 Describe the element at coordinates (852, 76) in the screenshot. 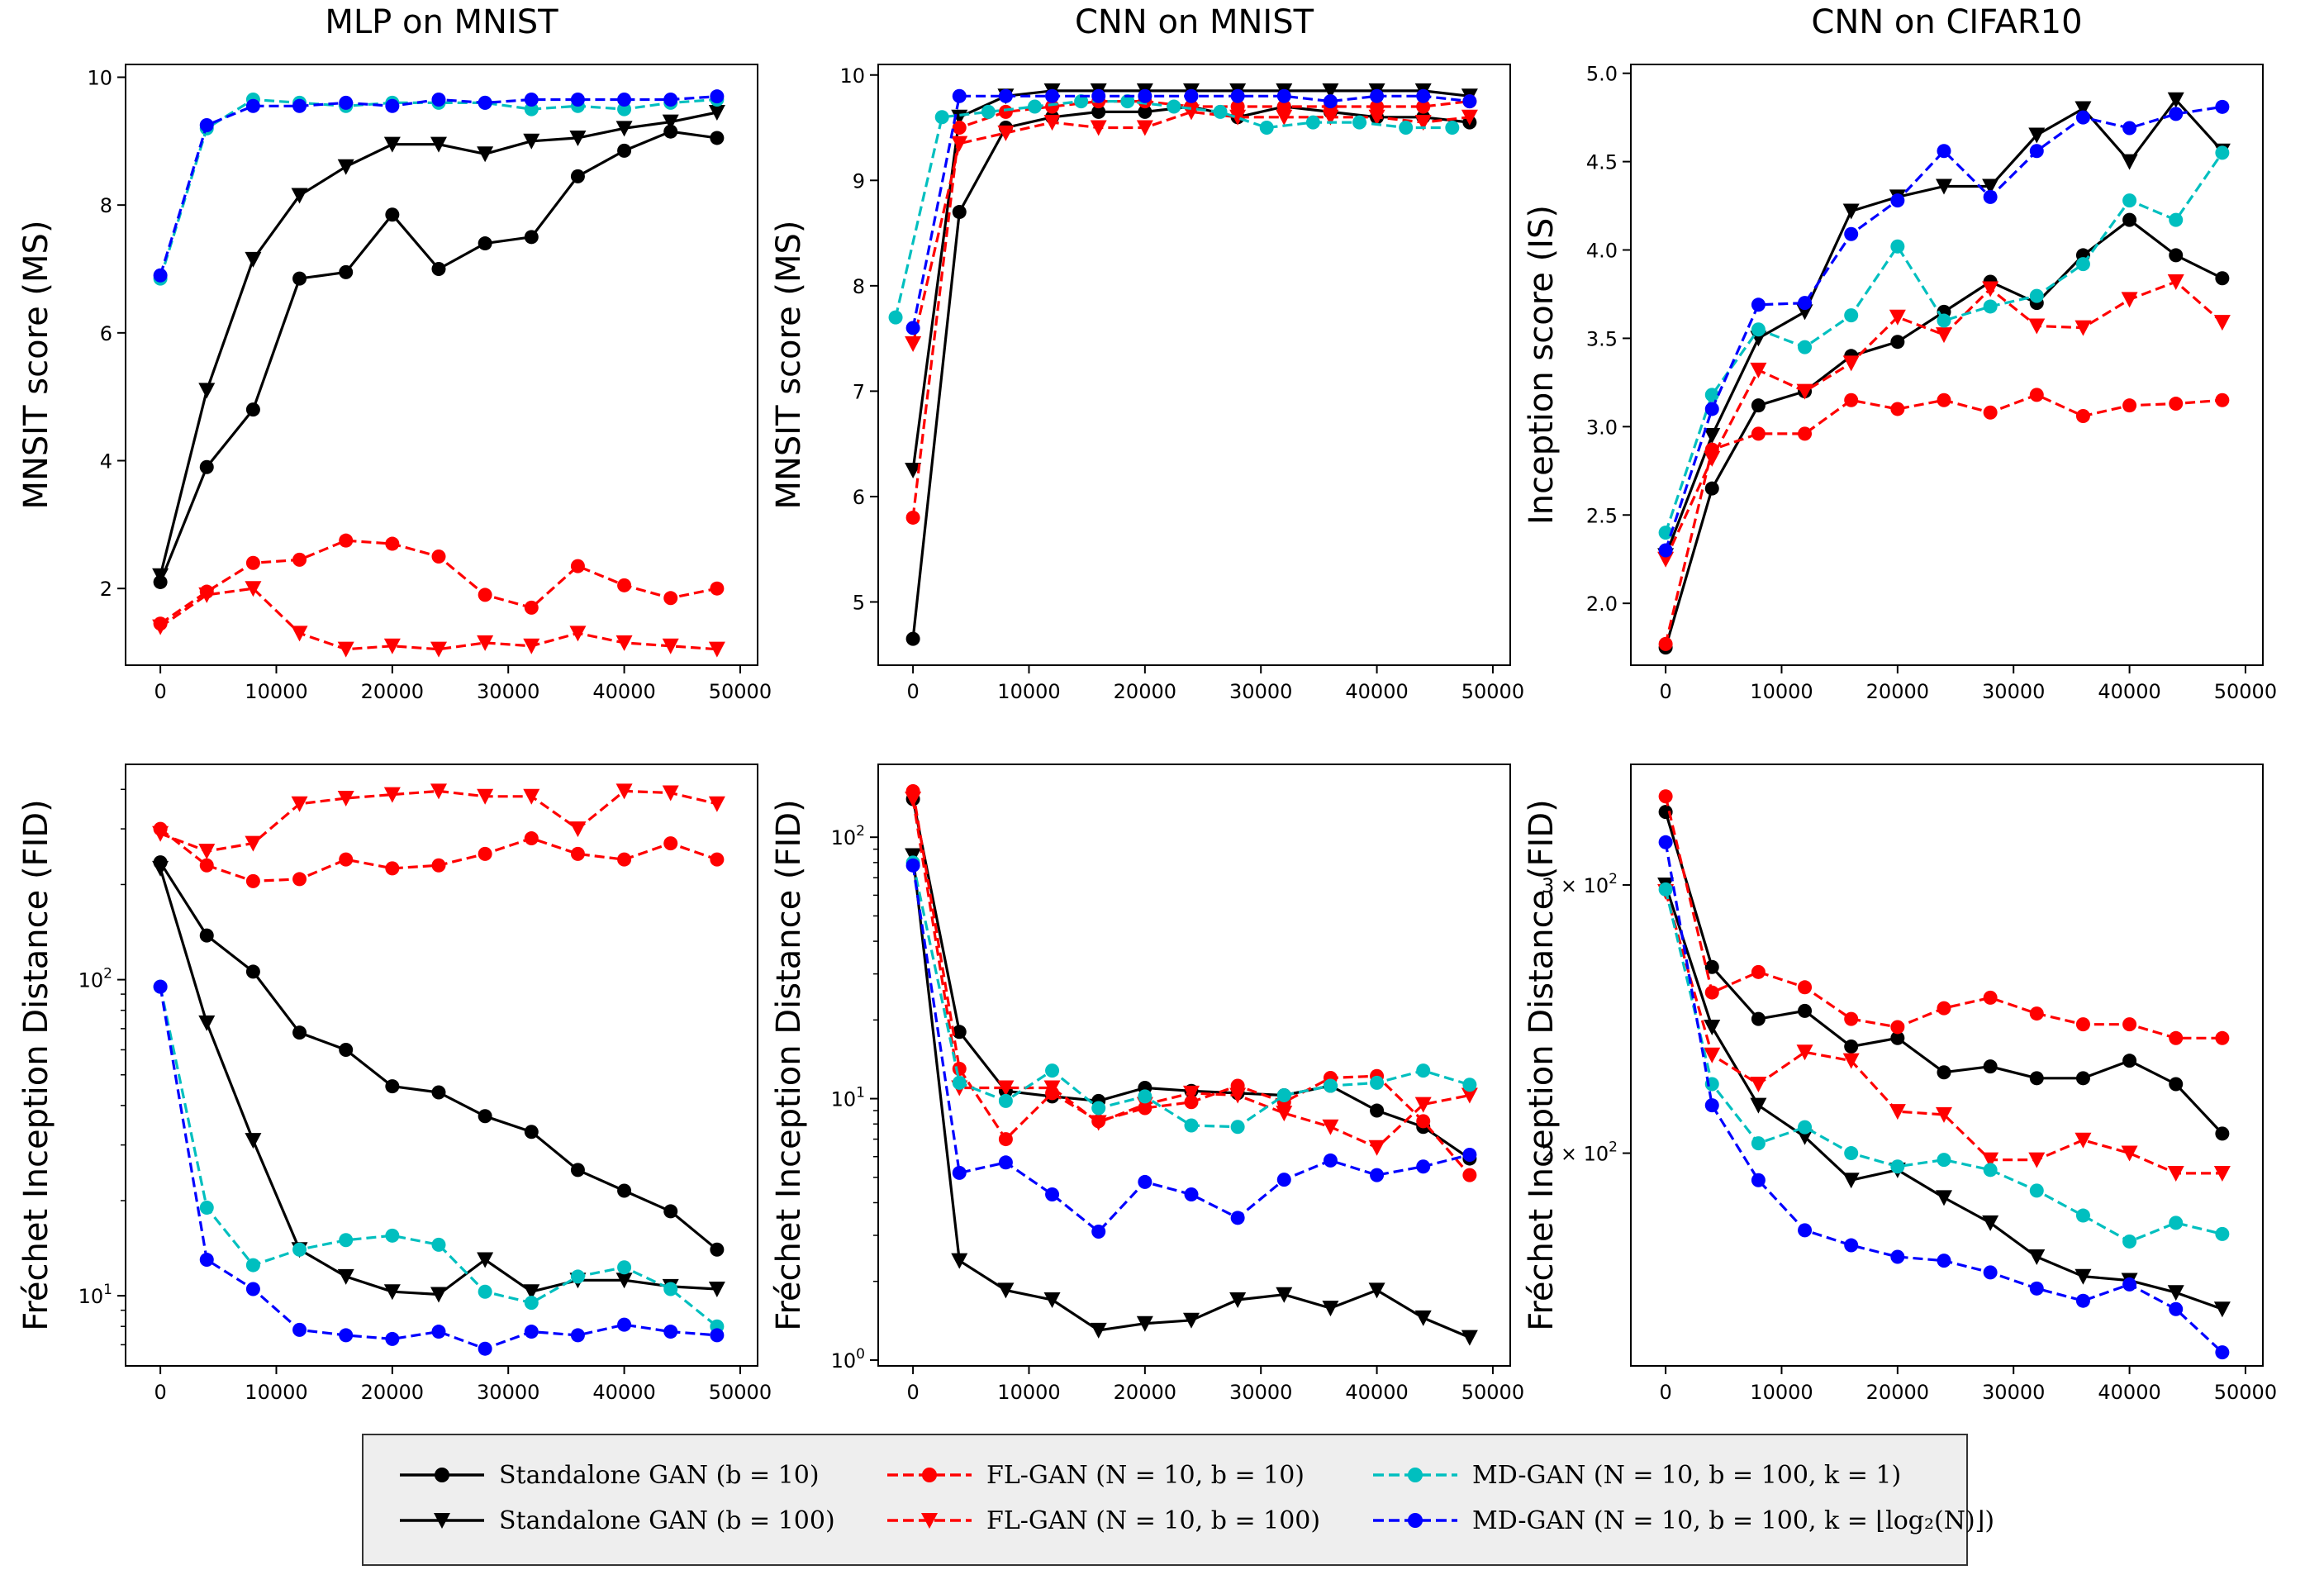

I see `y-tick-label: 10` at that location.